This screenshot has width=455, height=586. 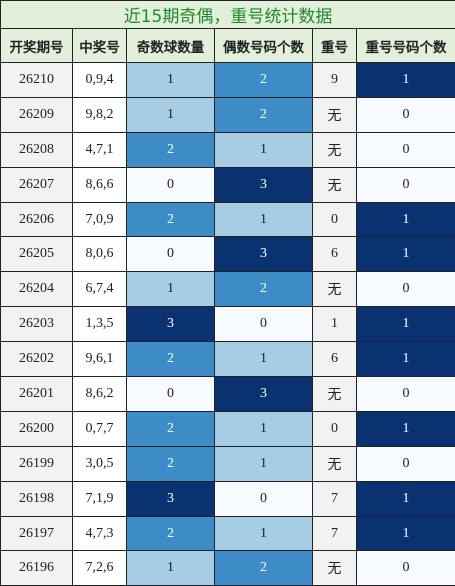 I want to click on table-row: 26203 1,3,5 3 0 1 1, so click(x=227, y=324).